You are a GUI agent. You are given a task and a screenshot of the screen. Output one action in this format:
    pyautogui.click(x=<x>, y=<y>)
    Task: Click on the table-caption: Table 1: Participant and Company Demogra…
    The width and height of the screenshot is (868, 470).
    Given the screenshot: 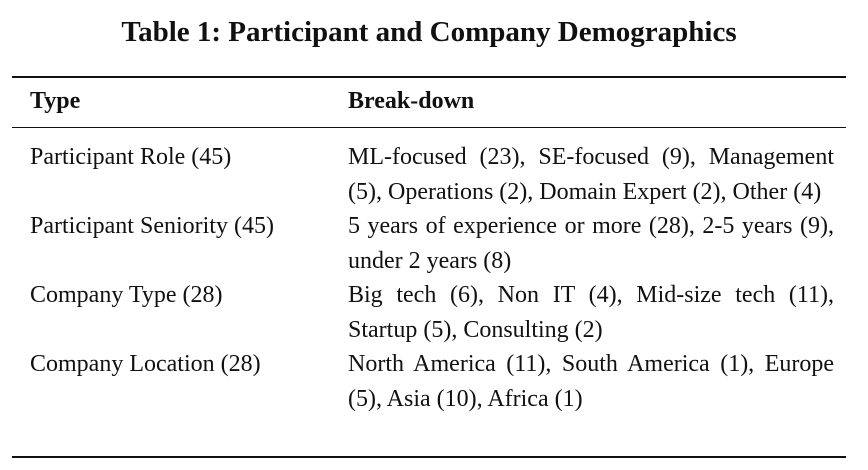 What is the action you would take?
    pyautogui.click(x=429, y=32)
    